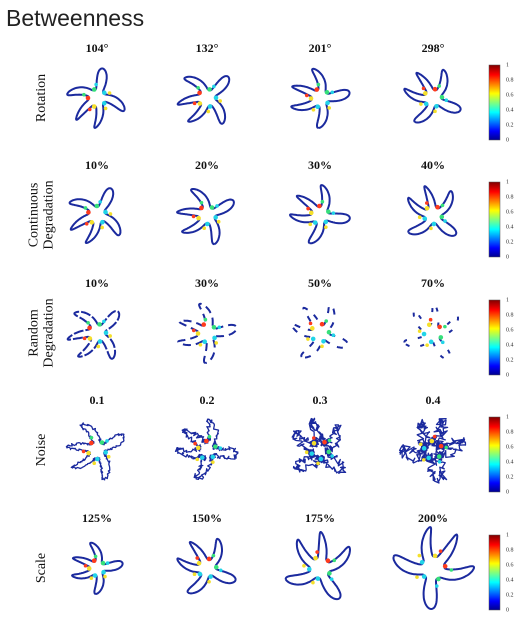  What do you see at coordinates (41, 98) in the screenshot?
I see `row-label: Rotation` at bounding box center [41, 98].